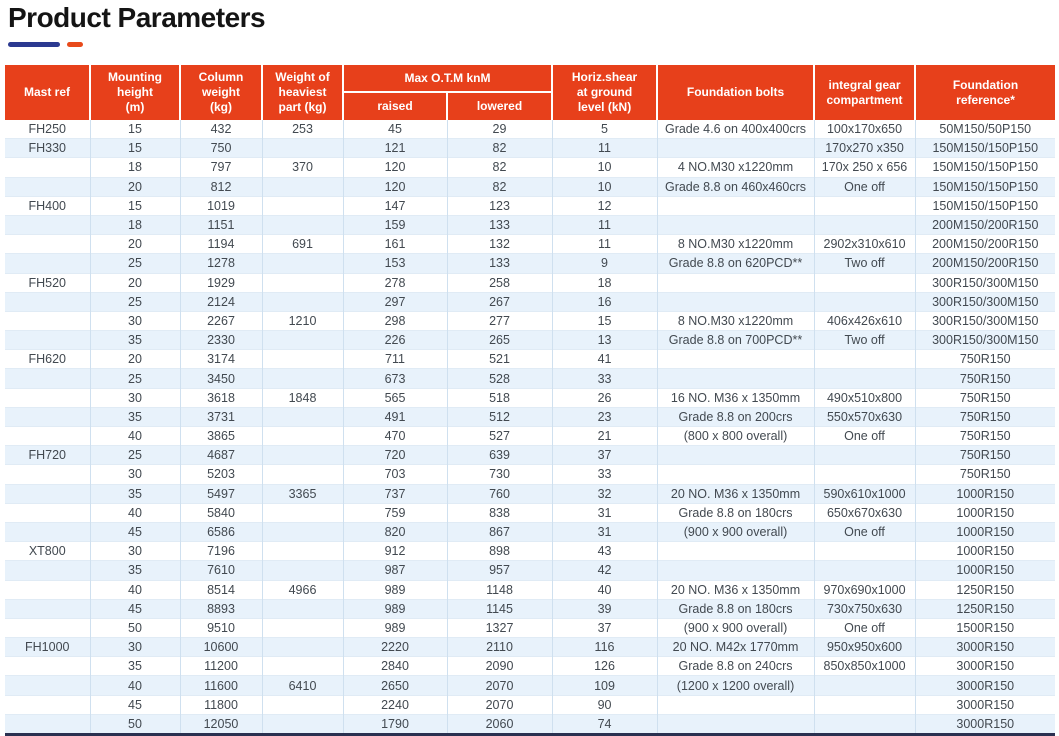 The image size is (1059, 736). Describe the element at coordinates (604, 340) in the screenshot. I see `table-cell: 13` at that location.